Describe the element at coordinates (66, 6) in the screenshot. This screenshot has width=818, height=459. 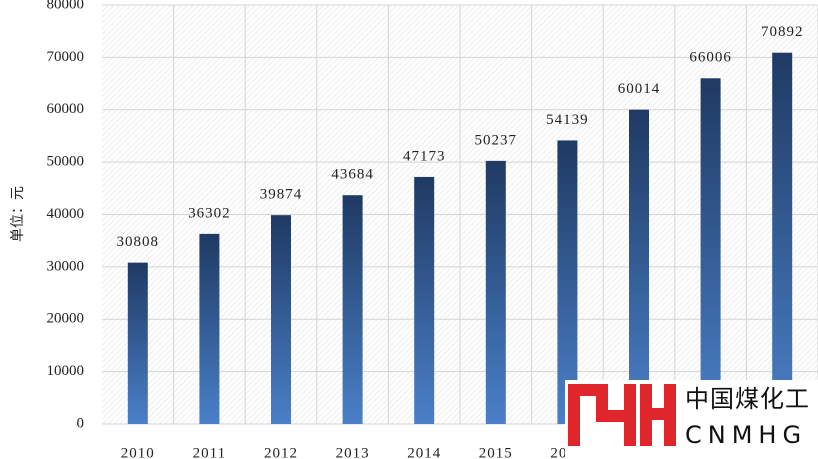
I see `y-tick-label: 80000` at that location.